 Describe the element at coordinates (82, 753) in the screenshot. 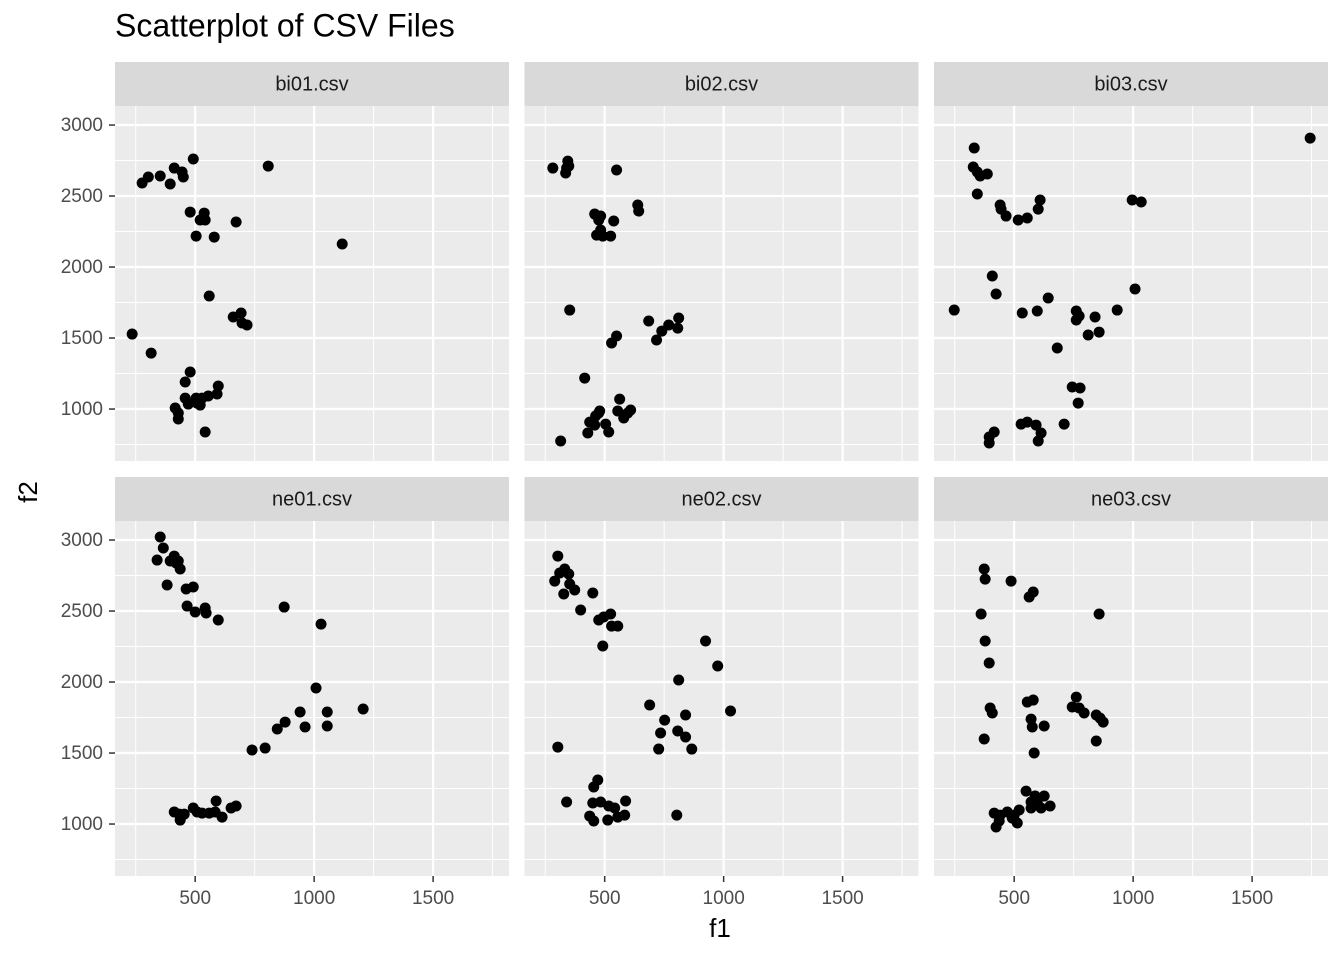

I see `y-tick-label: 1500` at that location.